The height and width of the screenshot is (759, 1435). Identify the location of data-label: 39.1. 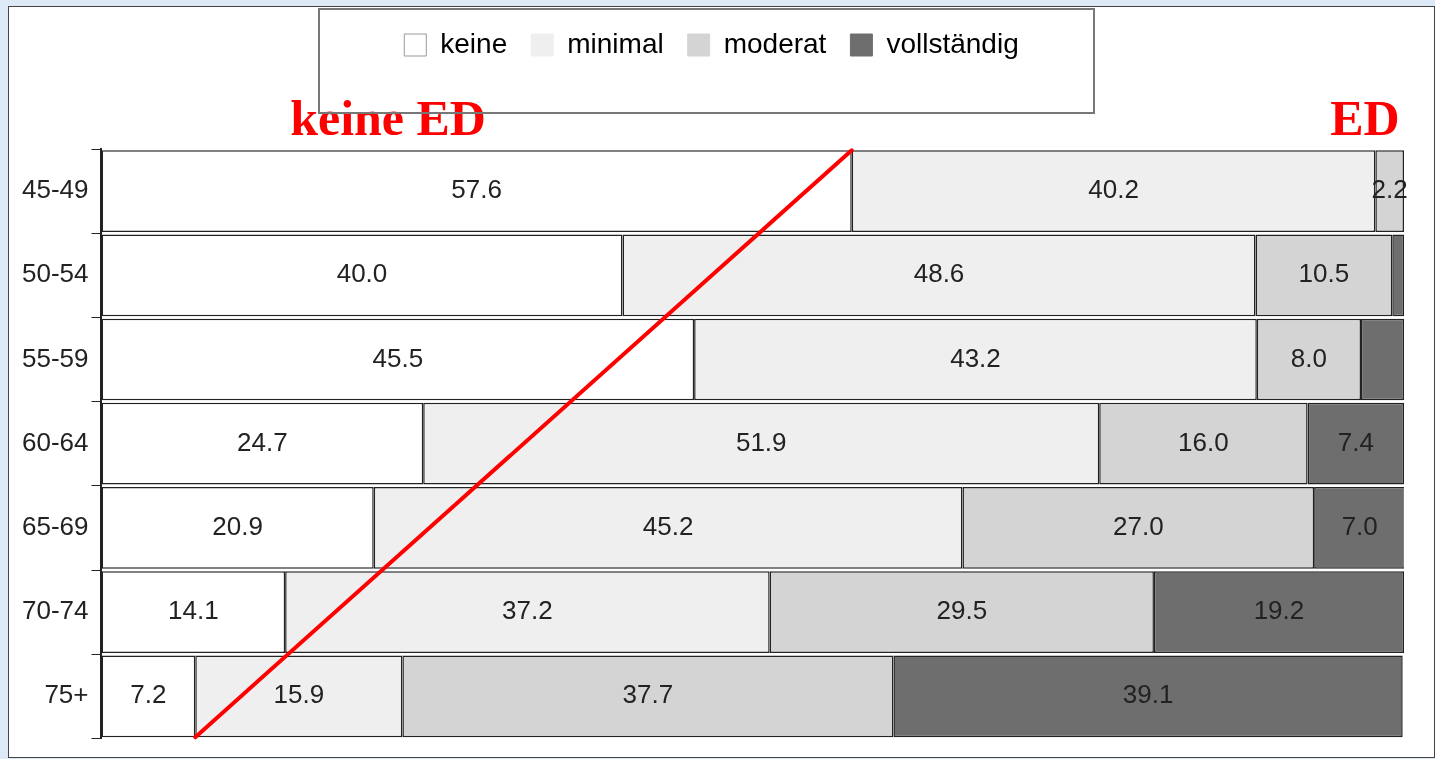
(1148, 694).